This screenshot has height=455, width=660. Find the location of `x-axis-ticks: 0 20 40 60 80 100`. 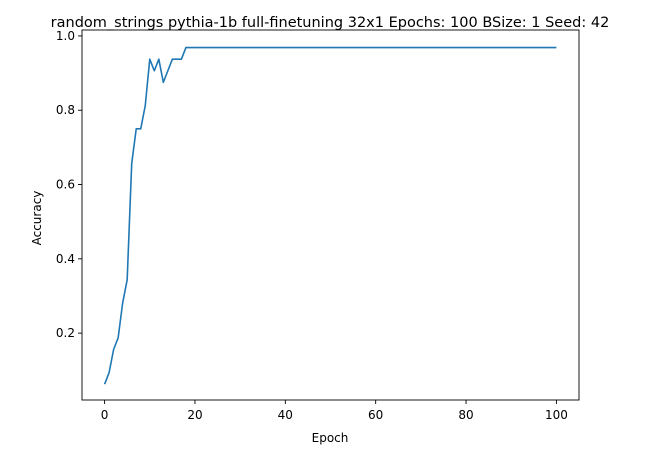

x-axis-ticks: 0 20 40 60 80 100 is located at coordinates (334, 411).